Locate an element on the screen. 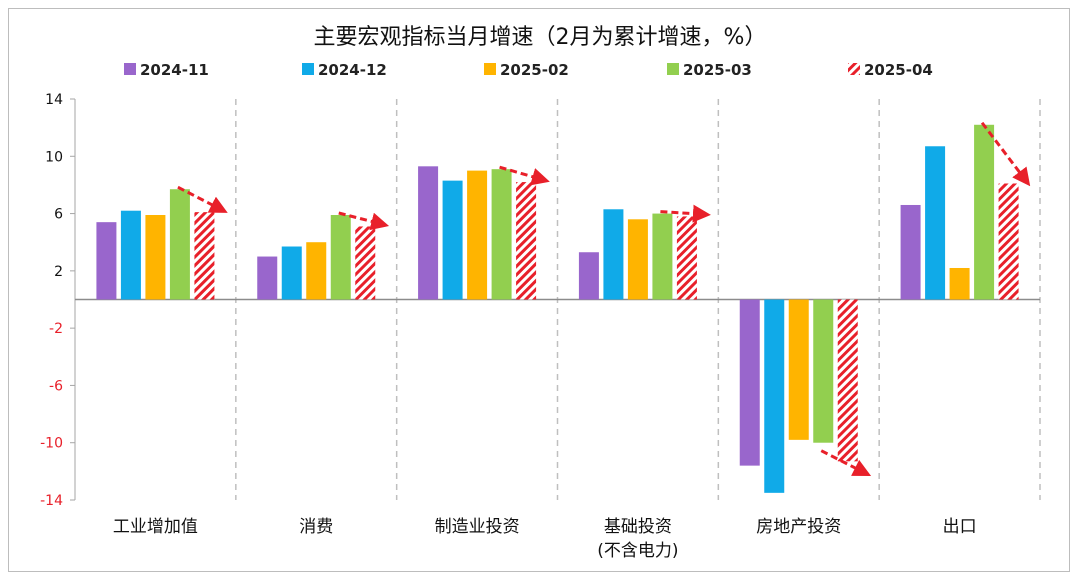 The image size is (1080, 582). category-labels: 工业增加值 消费 制造业投资 基础投资 (不含电力) 房地产投资 出口 is located at coordinates (545, 539).